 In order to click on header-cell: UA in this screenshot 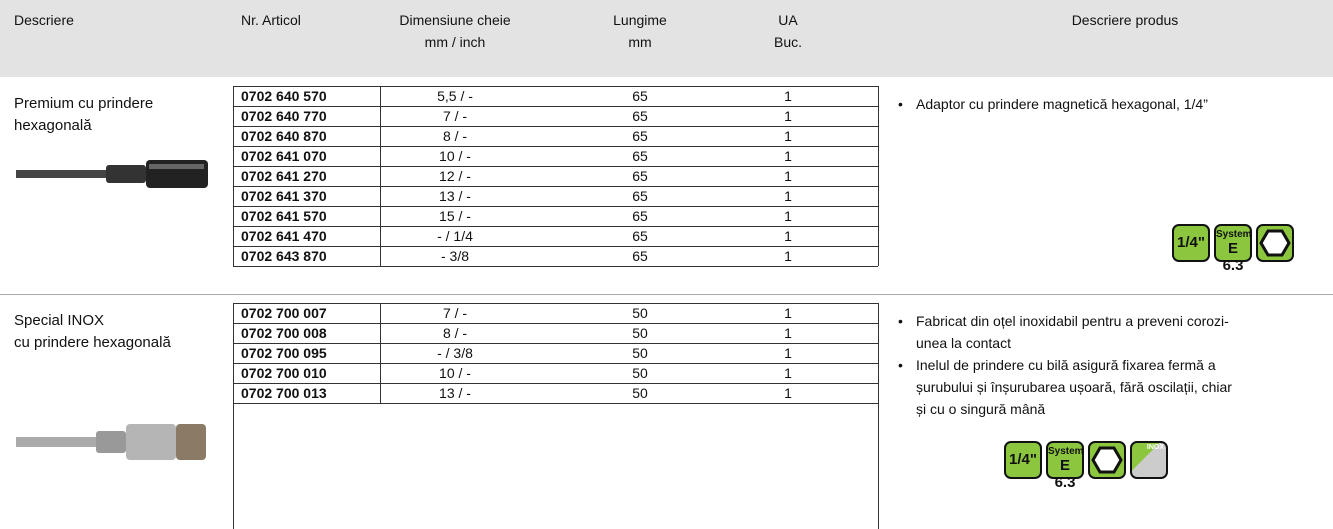, I will do `click(788, 20)`.